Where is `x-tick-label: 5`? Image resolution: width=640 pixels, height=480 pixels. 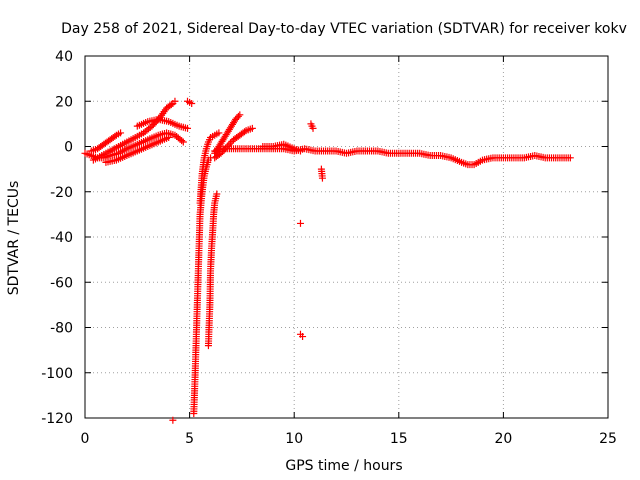
x-tick-label: 5 is located at coordinates (189, 439).